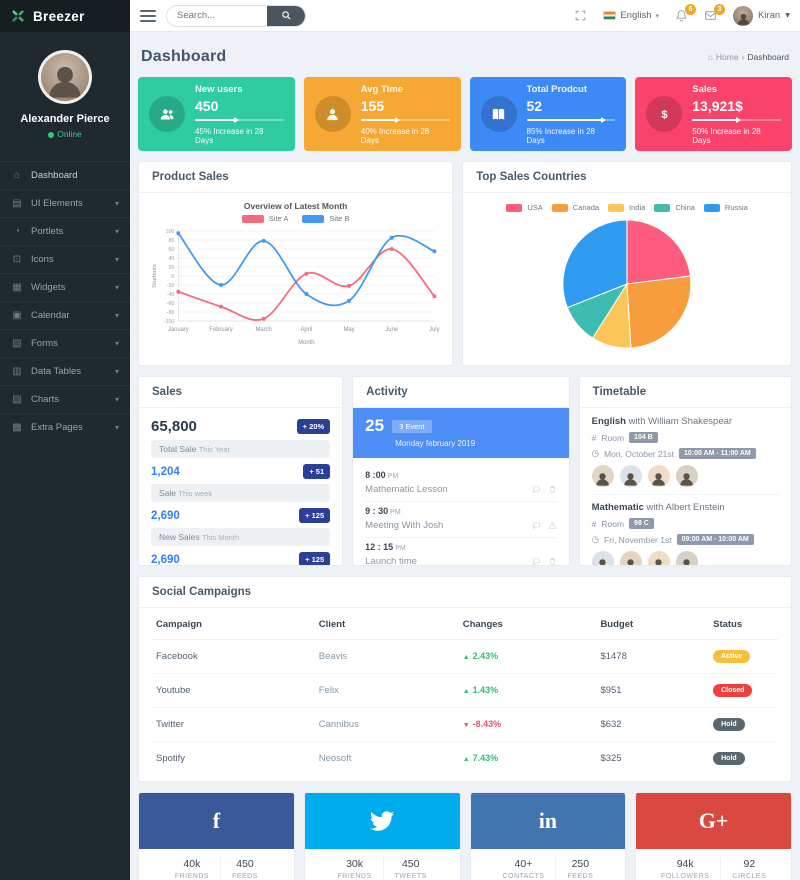 This screenshot has height=880, width=800. What do you see at coordinates (65, 399) in the screenshot?
I see `sidebar-item-charts: ▨ Charts ▾` at bounding box center [65, 399].